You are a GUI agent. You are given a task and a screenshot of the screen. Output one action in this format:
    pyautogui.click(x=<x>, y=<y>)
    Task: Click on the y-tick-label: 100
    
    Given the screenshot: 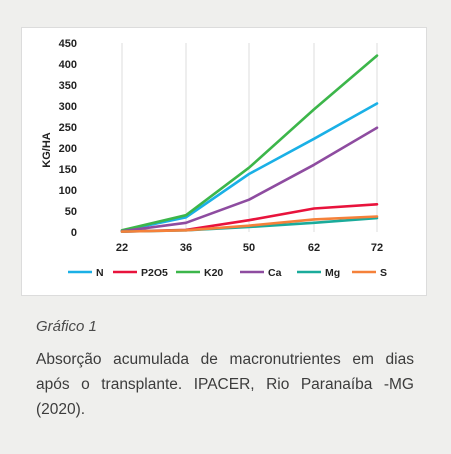 What is the action you would take?
    pyautogui.click(x=68, y=191)
    